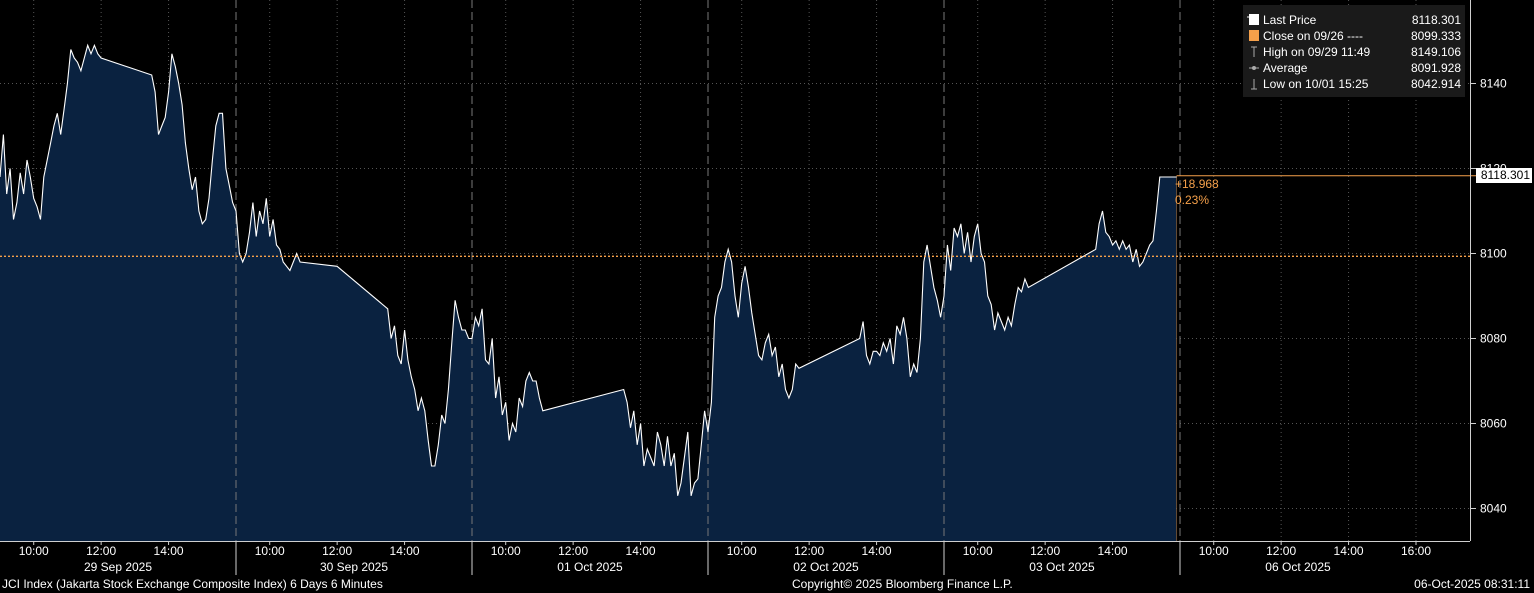  Describe the element at coordinates (1192, 200) in the screenshot. I see `change-percent: 0.23%` at that location.